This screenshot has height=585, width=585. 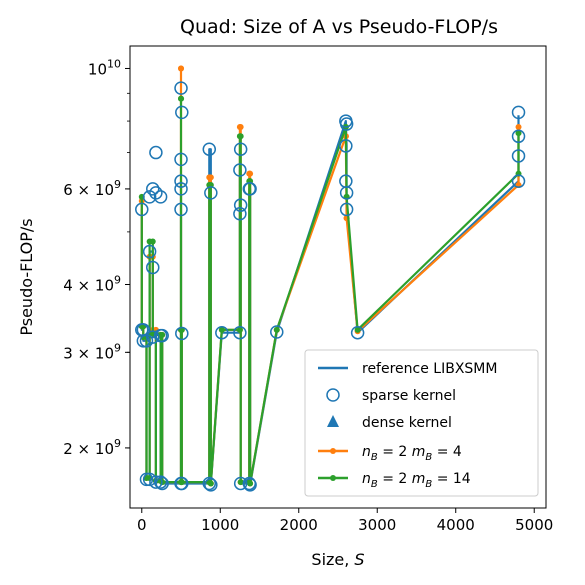 I want to click on sparse-point, so click(x=156, y=153).